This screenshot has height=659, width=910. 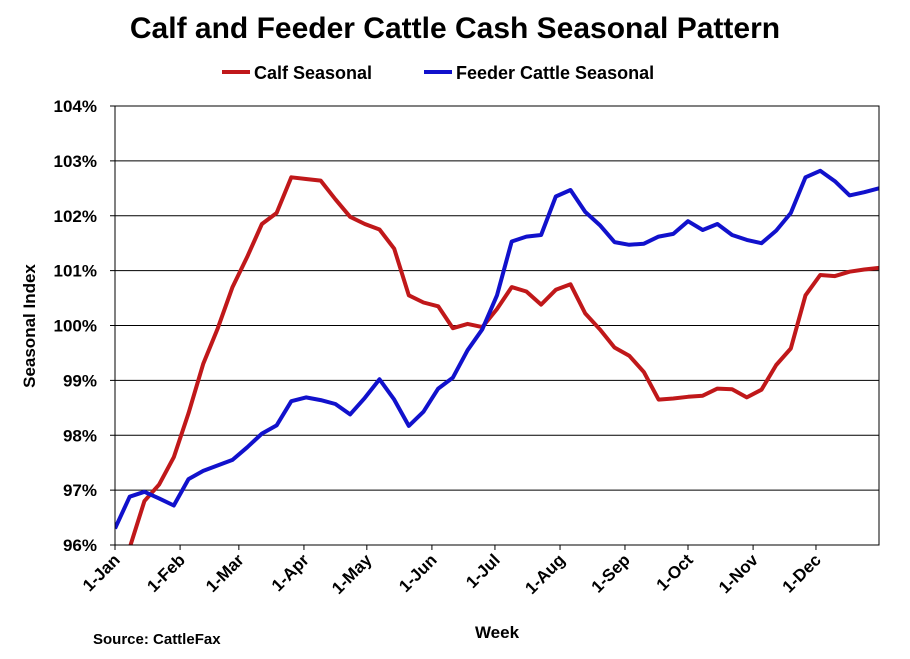 I want to click on legend-label-feeder: Feeder Cattle Seasonal, so click(x=555, y=73).